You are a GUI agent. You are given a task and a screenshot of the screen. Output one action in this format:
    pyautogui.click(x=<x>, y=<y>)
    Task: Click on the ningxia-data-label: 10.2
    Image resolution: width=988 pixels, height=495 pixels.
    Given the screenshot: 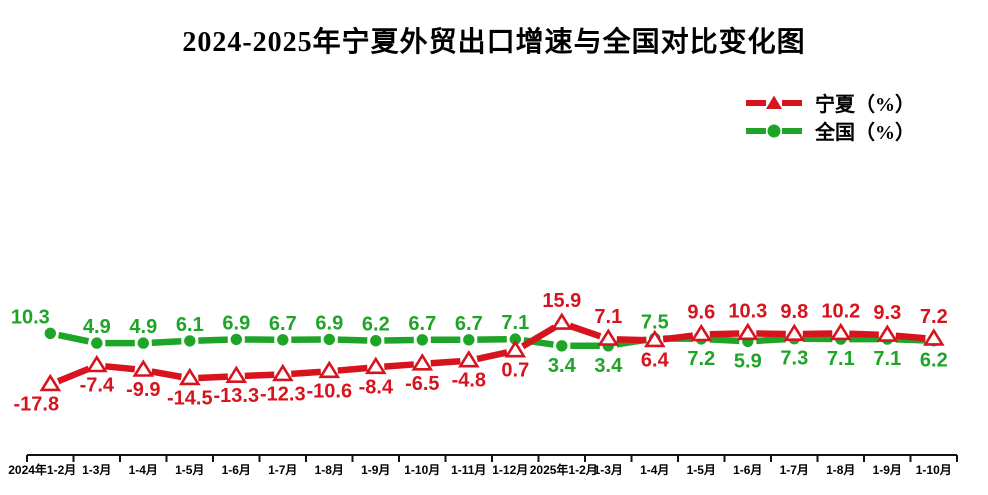 What is the action you would take?
    pyautogui.click(x=840, y=311)
    